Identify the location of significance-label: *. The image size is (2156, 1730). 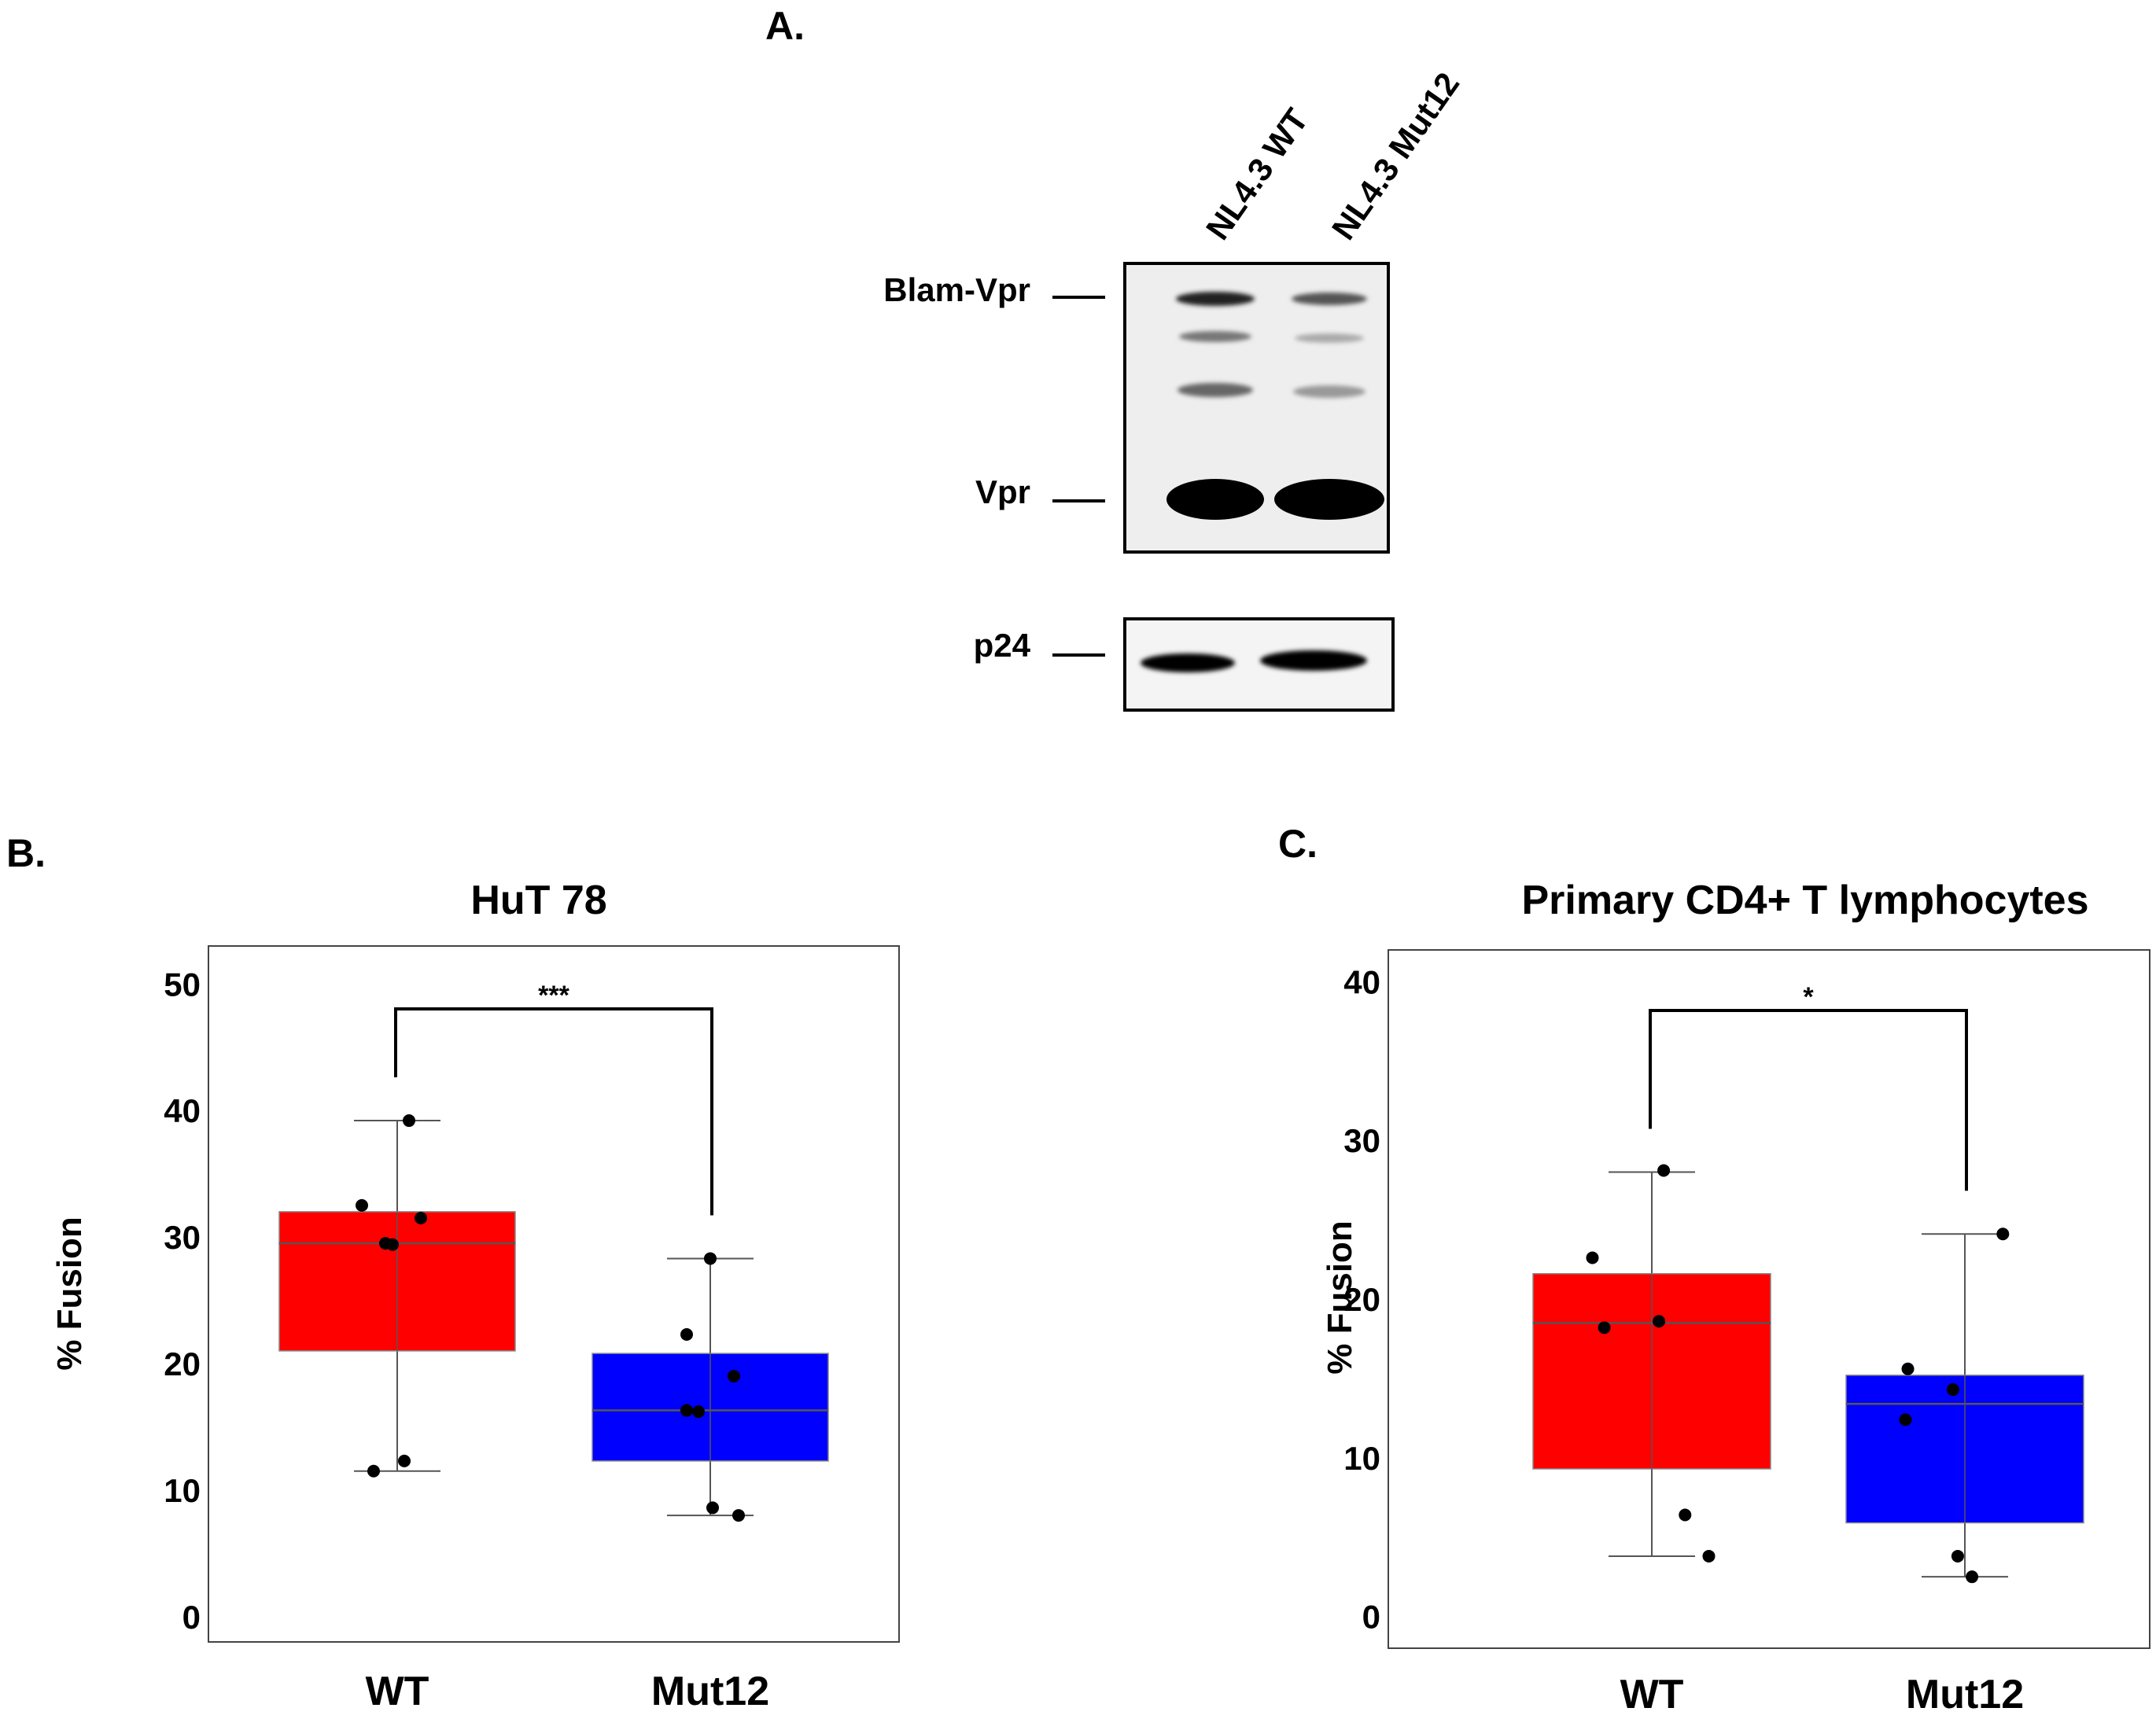
(1809, 997).